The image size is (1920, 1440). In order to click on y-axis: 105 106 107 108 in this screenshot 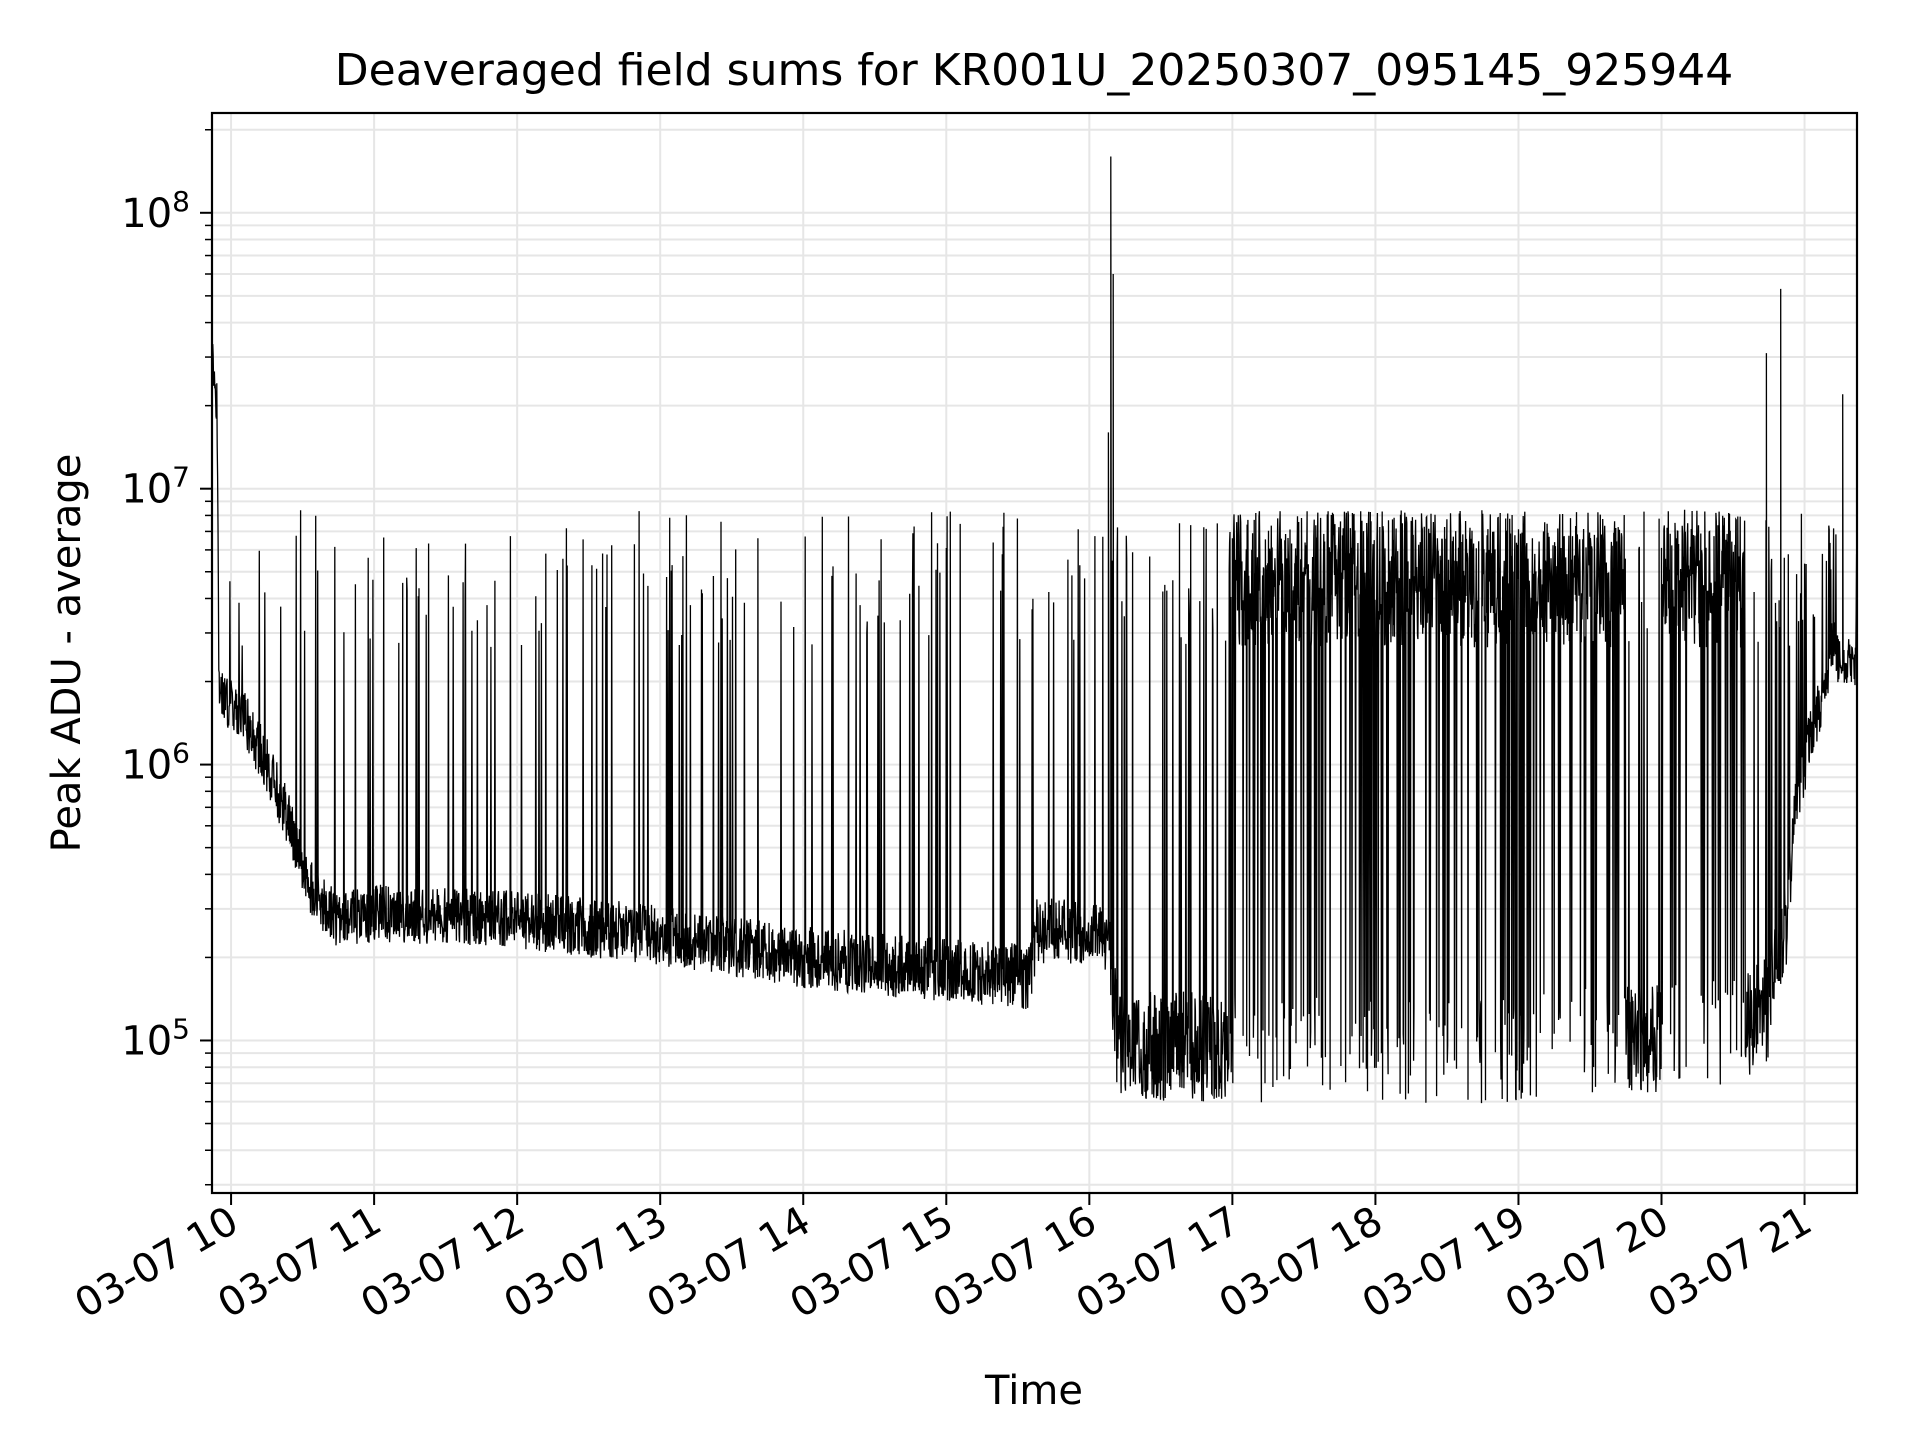, I will do `click(166, 657)`.